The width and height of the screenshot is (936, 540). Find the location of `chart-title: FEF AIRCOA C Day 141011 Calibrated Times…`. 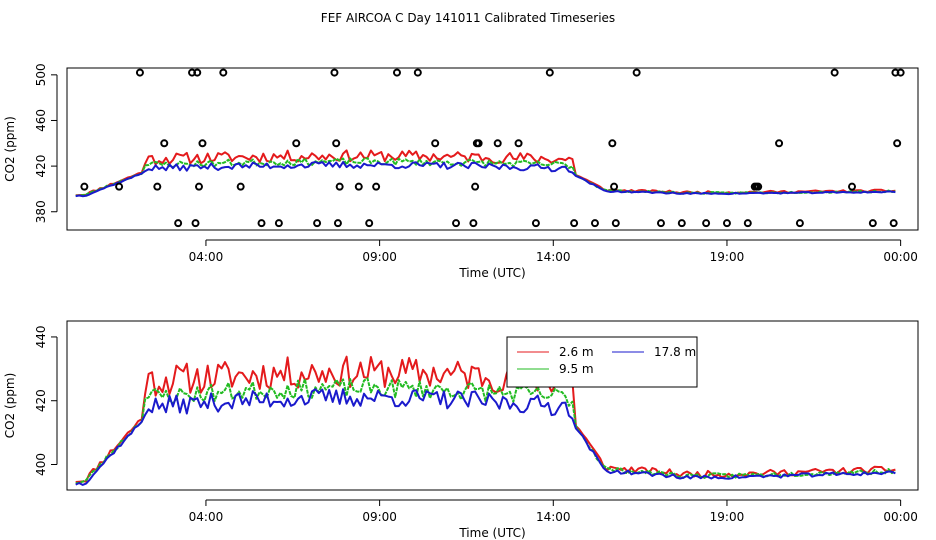

chart-title: FEF AIRCOA C Day 141011 Calibrated Times… is located at coordinates (468, 18).